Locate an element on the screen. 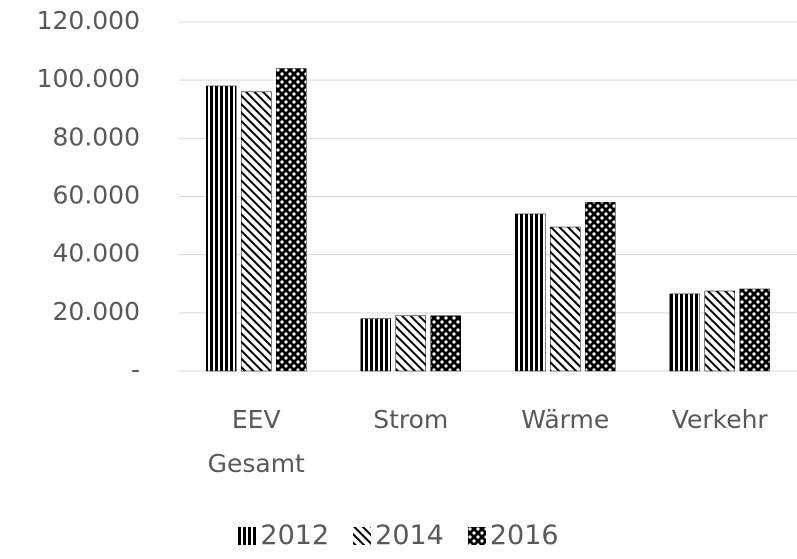  legend-item: 2012 is located at coordinates (283, 535).